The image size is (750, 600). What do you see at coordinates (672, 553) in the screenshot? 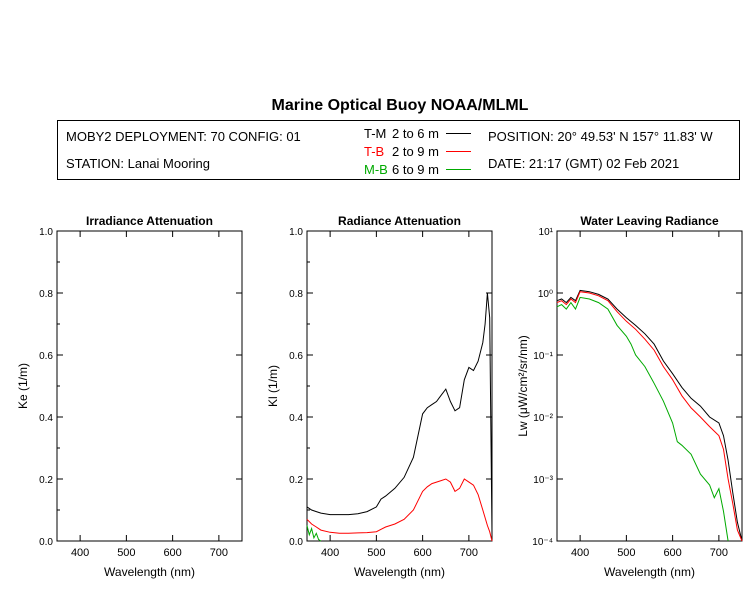
I see `panel-3-xtick-label: 600` at bounding box center [672, 553].